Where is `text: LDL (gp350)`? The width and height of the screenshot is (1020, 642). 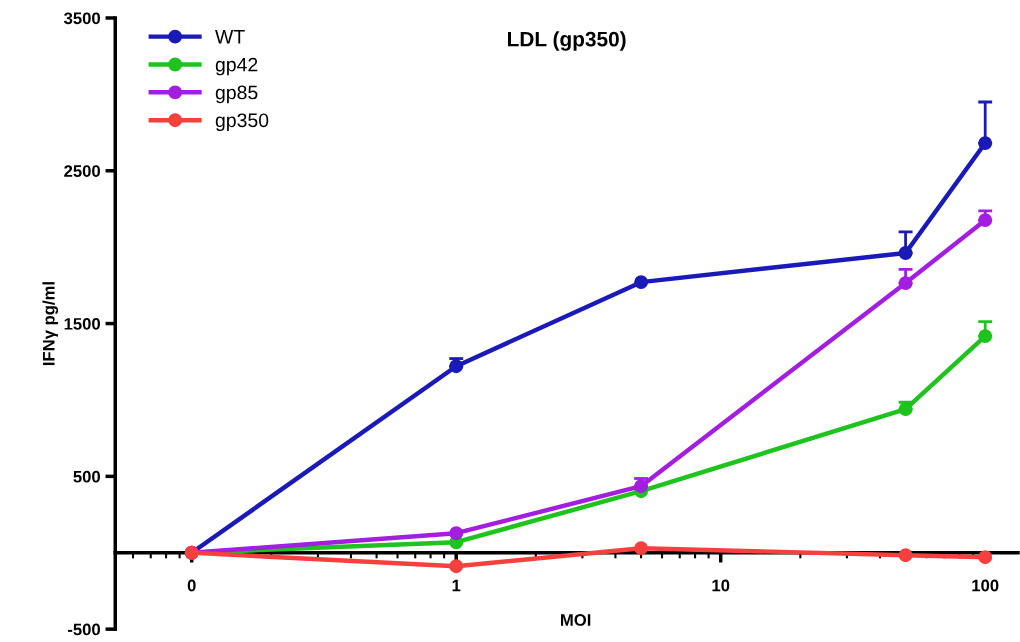 text: LDL (gp350) is located at coordinates (567, 41).